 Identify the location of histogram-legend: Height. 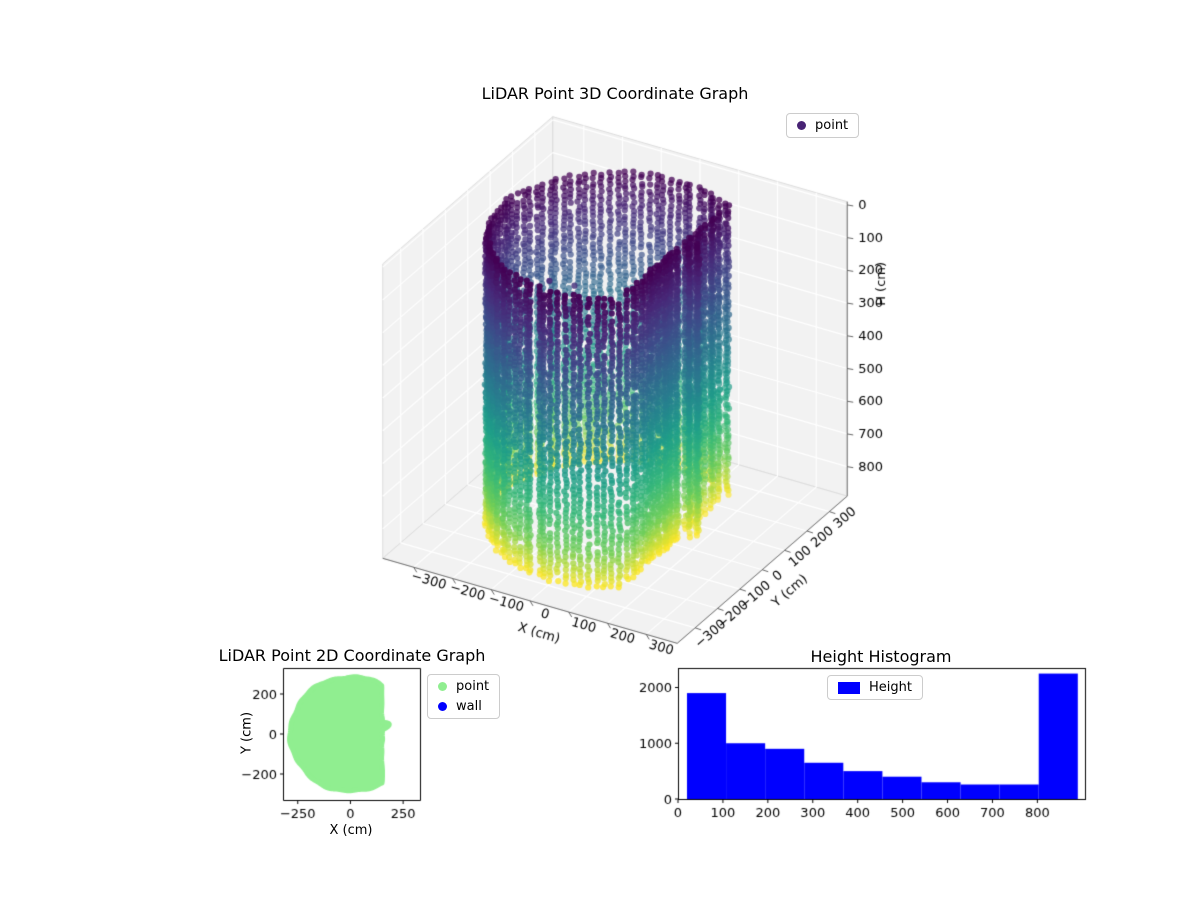
(875, 687).